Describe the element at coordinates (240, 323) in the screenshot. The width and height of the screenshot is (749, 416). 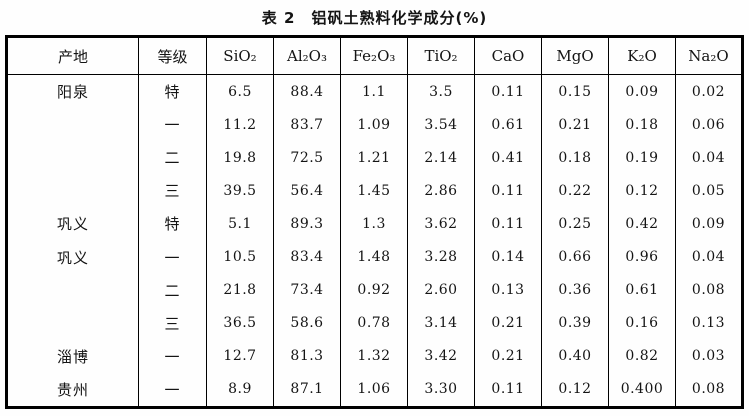
I see `value-cell: 36.5` at that location.